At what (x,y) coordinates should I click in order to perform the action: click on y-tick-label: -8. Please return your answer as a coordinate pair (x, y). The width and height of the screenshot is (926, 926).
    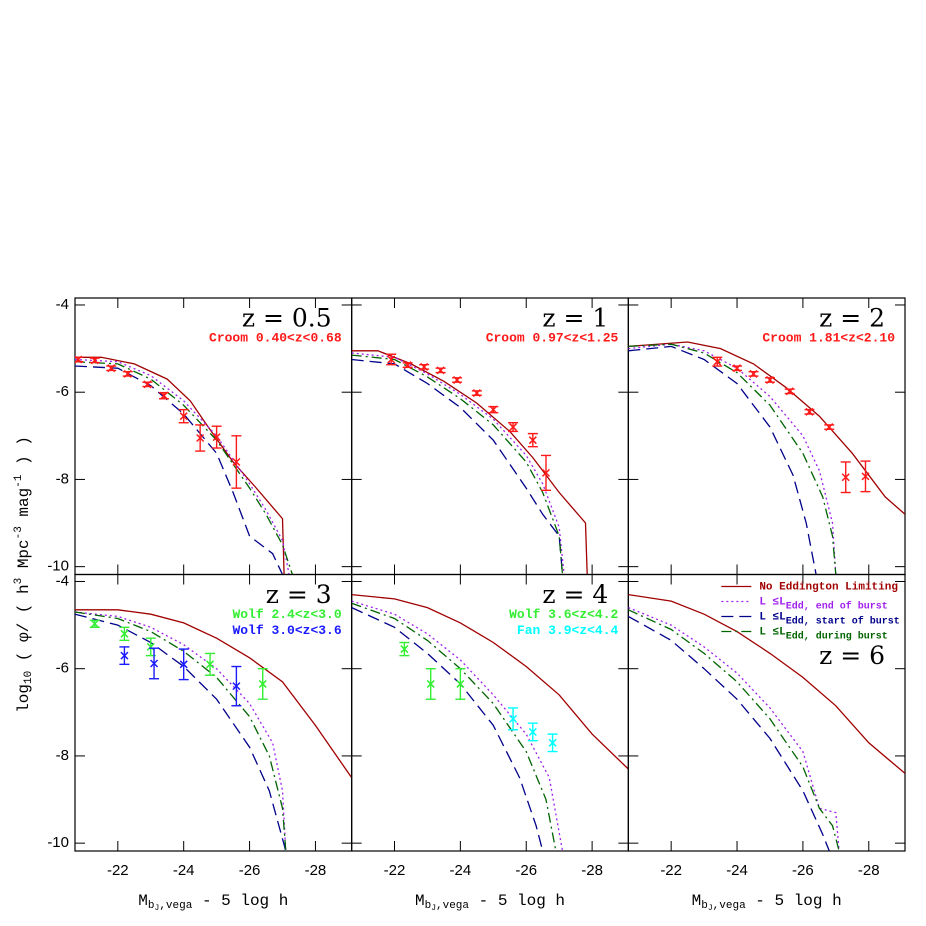
    Looking at the image, I should click on (62, 755).